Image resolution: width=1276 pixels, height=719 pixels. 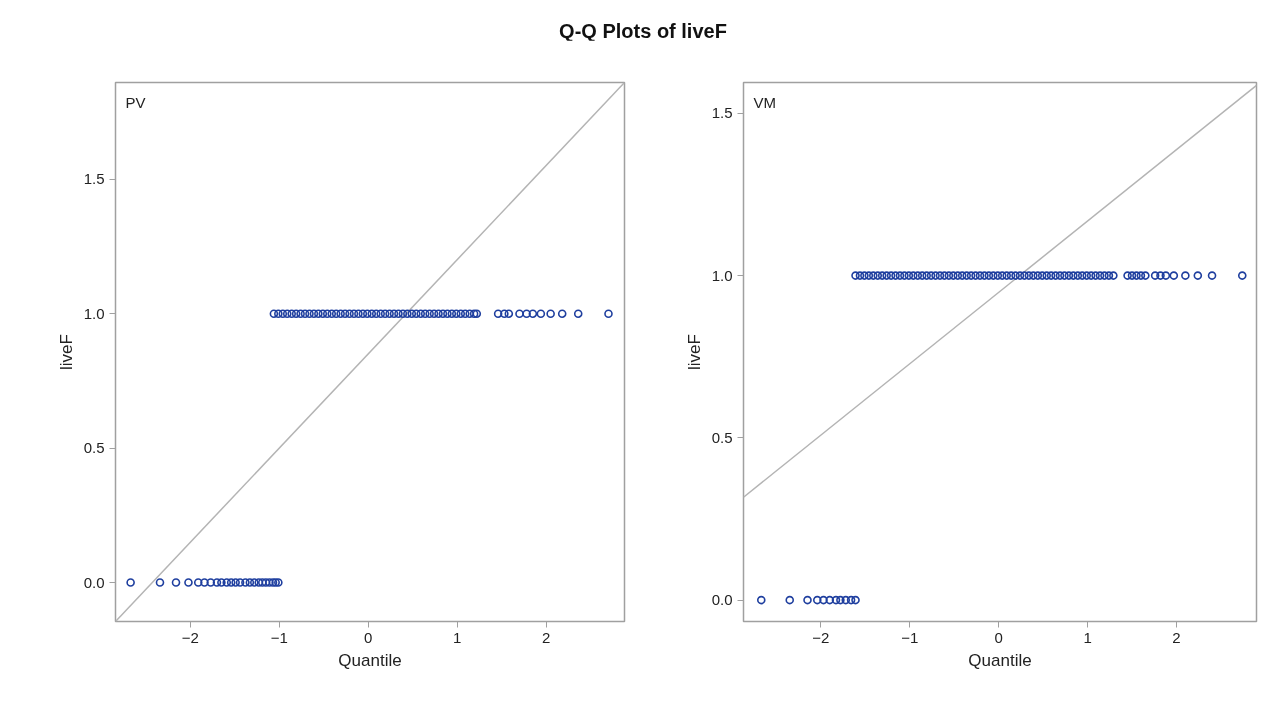 I want to click on chart-title: Q-Q Plots of liveF, so click(x=643, y=31).